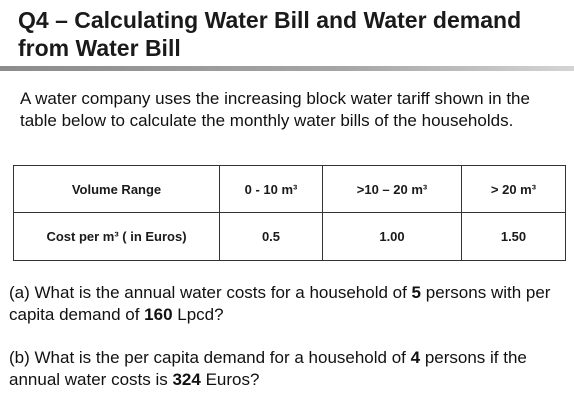 The width and height of the screenshot is (574, 404). Describe the element at coordinates (268, 368) in the screenshot. I see `question-b-text-2: persons if the annual water costs is` at that location.